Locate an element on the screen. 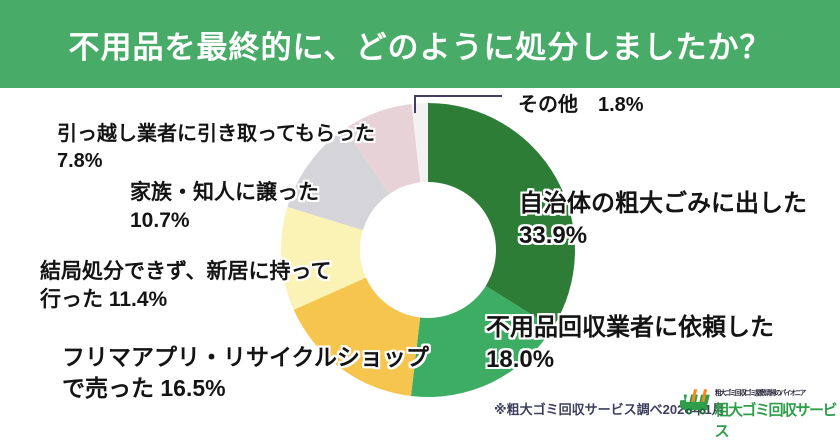 Image resolution: width=840 pixels, height=441 pixels. label-kept-items: 結局処分できず、新居に持って 行った 11.4% is located at coordinates (185, 286).